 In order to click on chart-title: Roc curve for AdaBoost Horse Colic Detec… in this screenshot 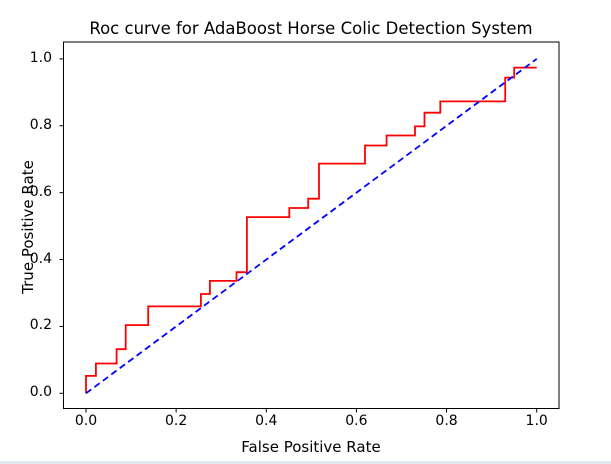, I will do `click(311, 28)`.